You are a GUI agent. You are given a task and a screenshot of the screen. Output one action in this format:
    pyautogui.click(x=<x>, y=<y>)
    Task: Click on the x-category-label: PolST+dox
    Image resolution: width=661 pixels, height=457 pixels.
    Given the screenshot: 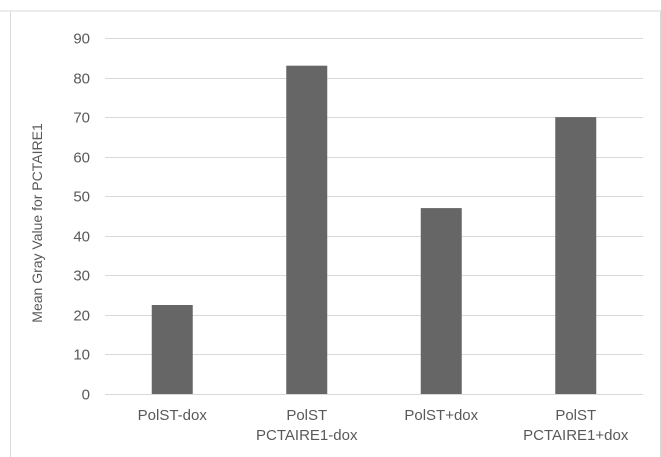 What is the action you would take?
    pyautogui.click(x=441, y=415)
    